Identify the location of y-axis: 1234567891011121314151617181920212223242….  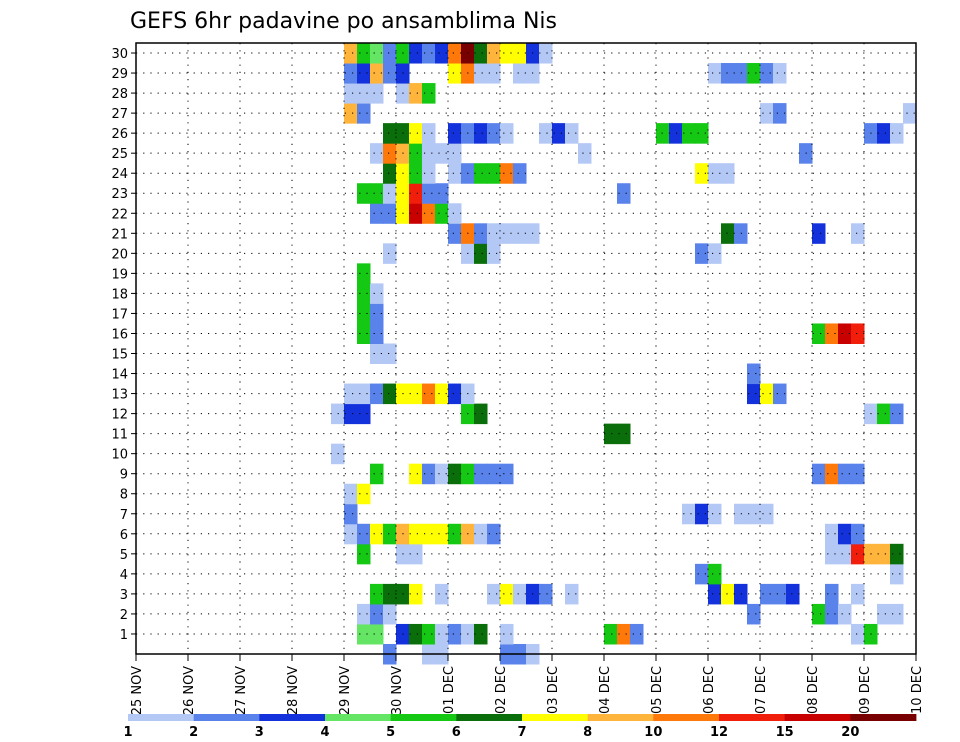
(123, 345).